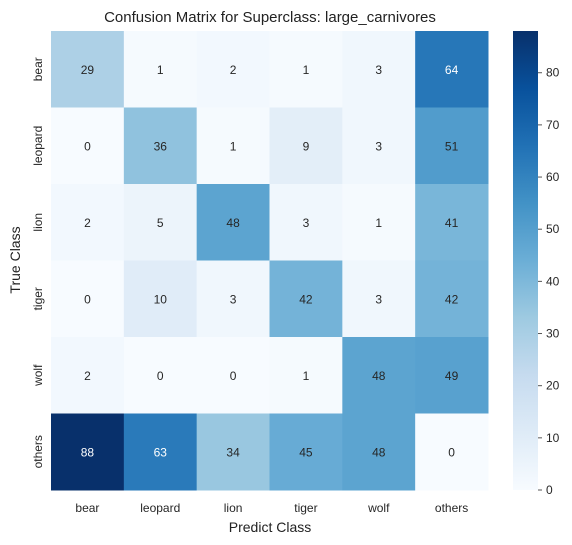 This screenshot has width=572, height=545. I want to click on heatmap-cell-wolf-others, so click(452, 375).